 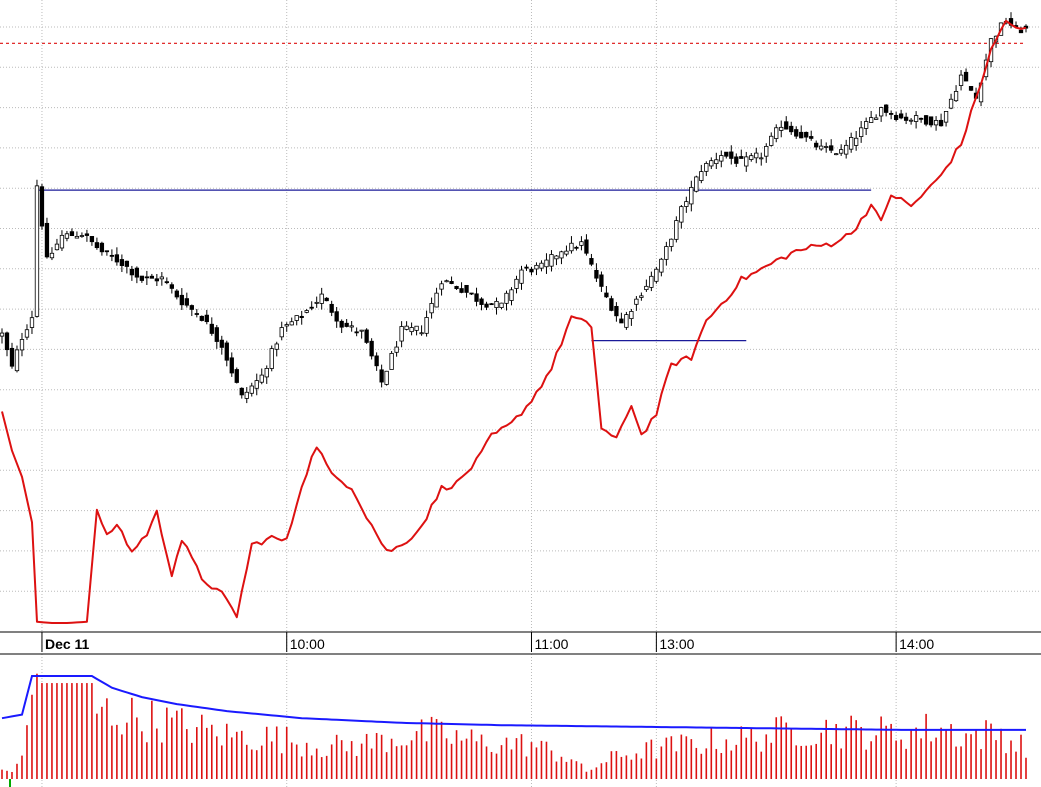 I want to click on volume-bars, so click(x=514, y=730).